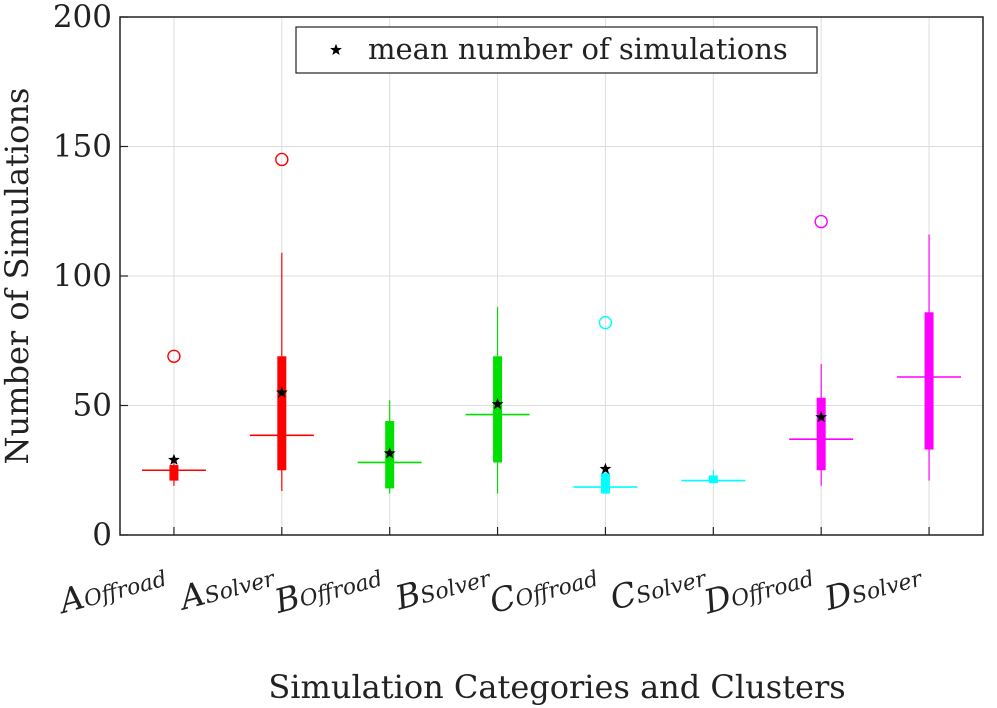 This screenshot has height=708, width=997. I want to click on means, so click(498, 430).